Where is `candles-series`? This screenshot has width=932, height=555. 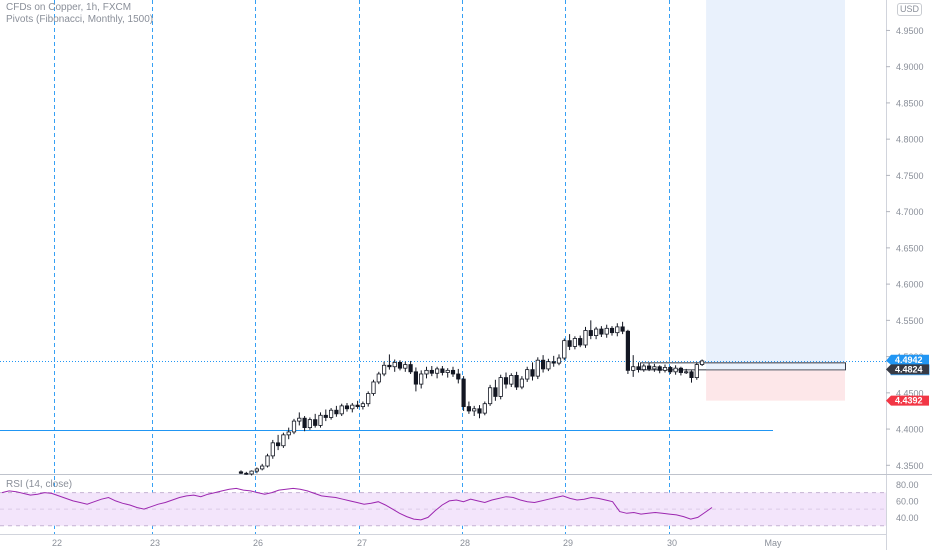
candles-series is located at coordinates (471, 398).